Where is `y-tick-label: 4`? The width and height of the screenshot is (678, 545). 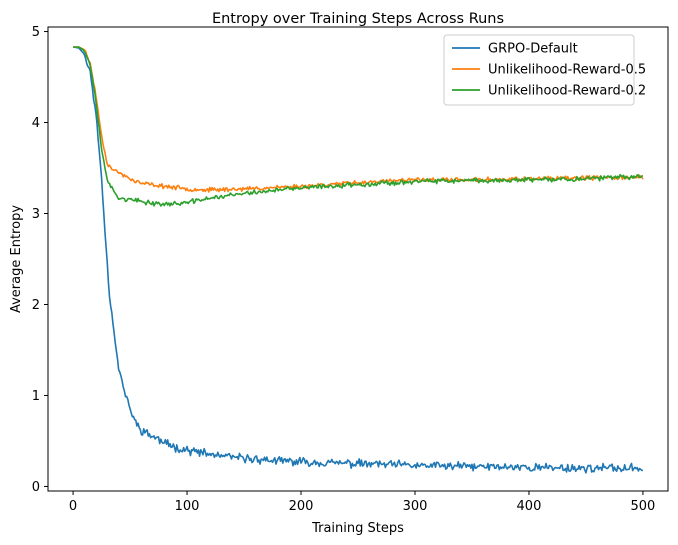 y-tick-label: 4 is located at coordinates (36, 123).